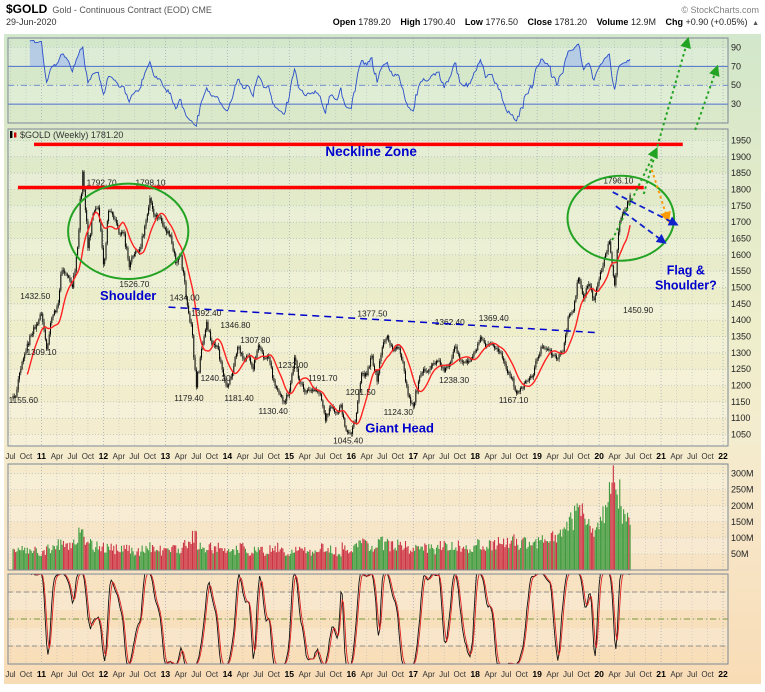 This screenshot has height=692, width=765. Describe the element at coordinates (674, 22) in the screenshot. I see `chg-label: Chg` at that location.